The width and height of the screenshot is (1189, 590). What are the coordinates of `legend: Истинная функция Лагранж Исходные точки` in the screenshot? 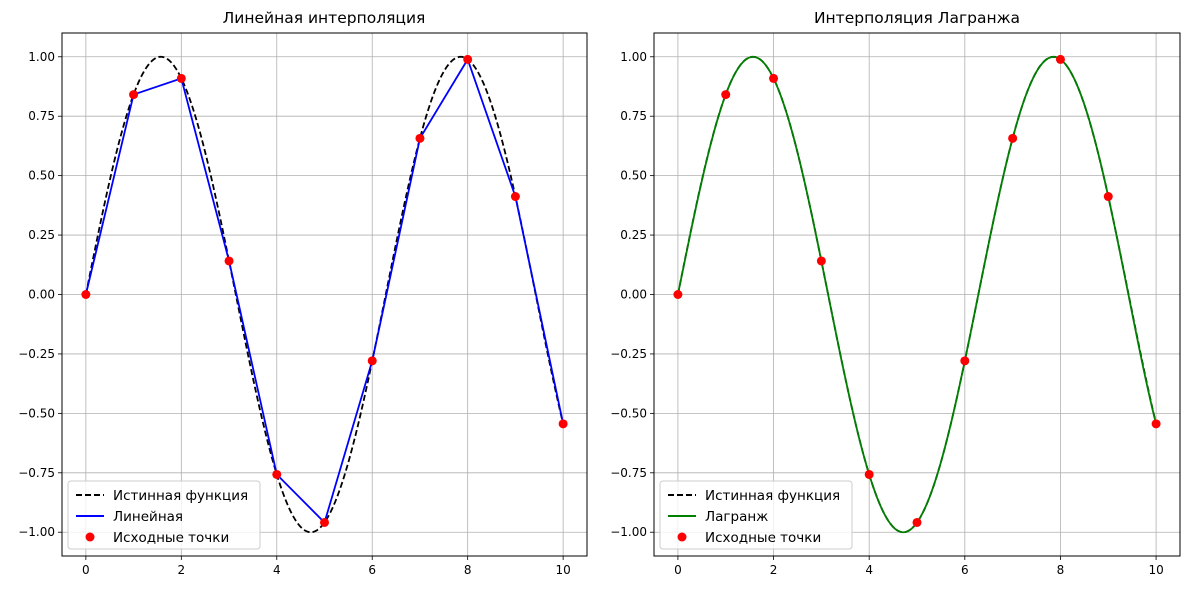 It's located at (756, 515).